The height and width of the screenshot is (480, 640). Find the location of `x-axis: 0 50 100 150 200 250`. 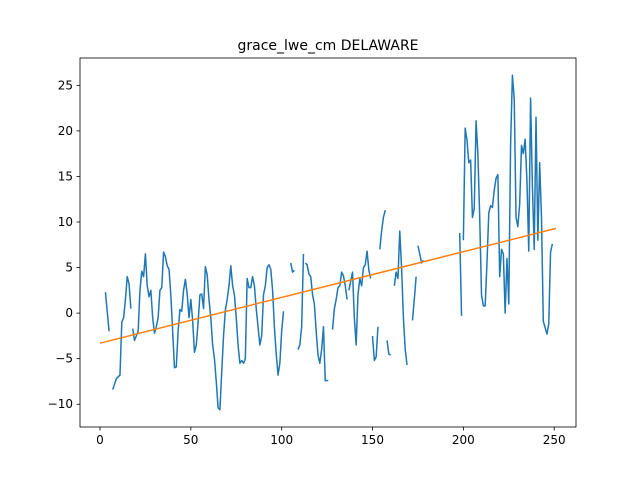

x-axis: 0 50 100 150 200 250 is located at coordinates (331, 437).